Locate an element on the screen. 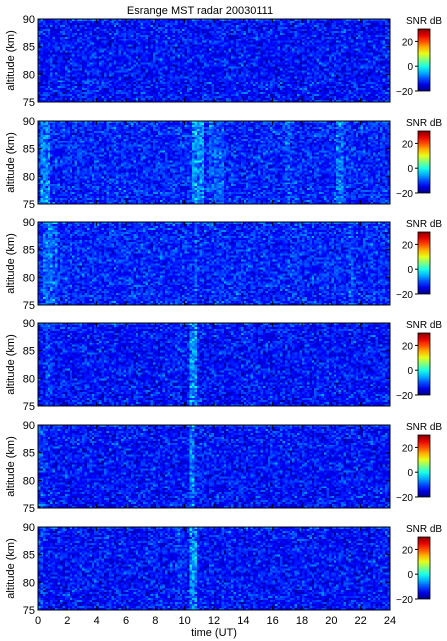 This screenshot has width=447, height=641. heatmap is located at coordinates (214, 60).